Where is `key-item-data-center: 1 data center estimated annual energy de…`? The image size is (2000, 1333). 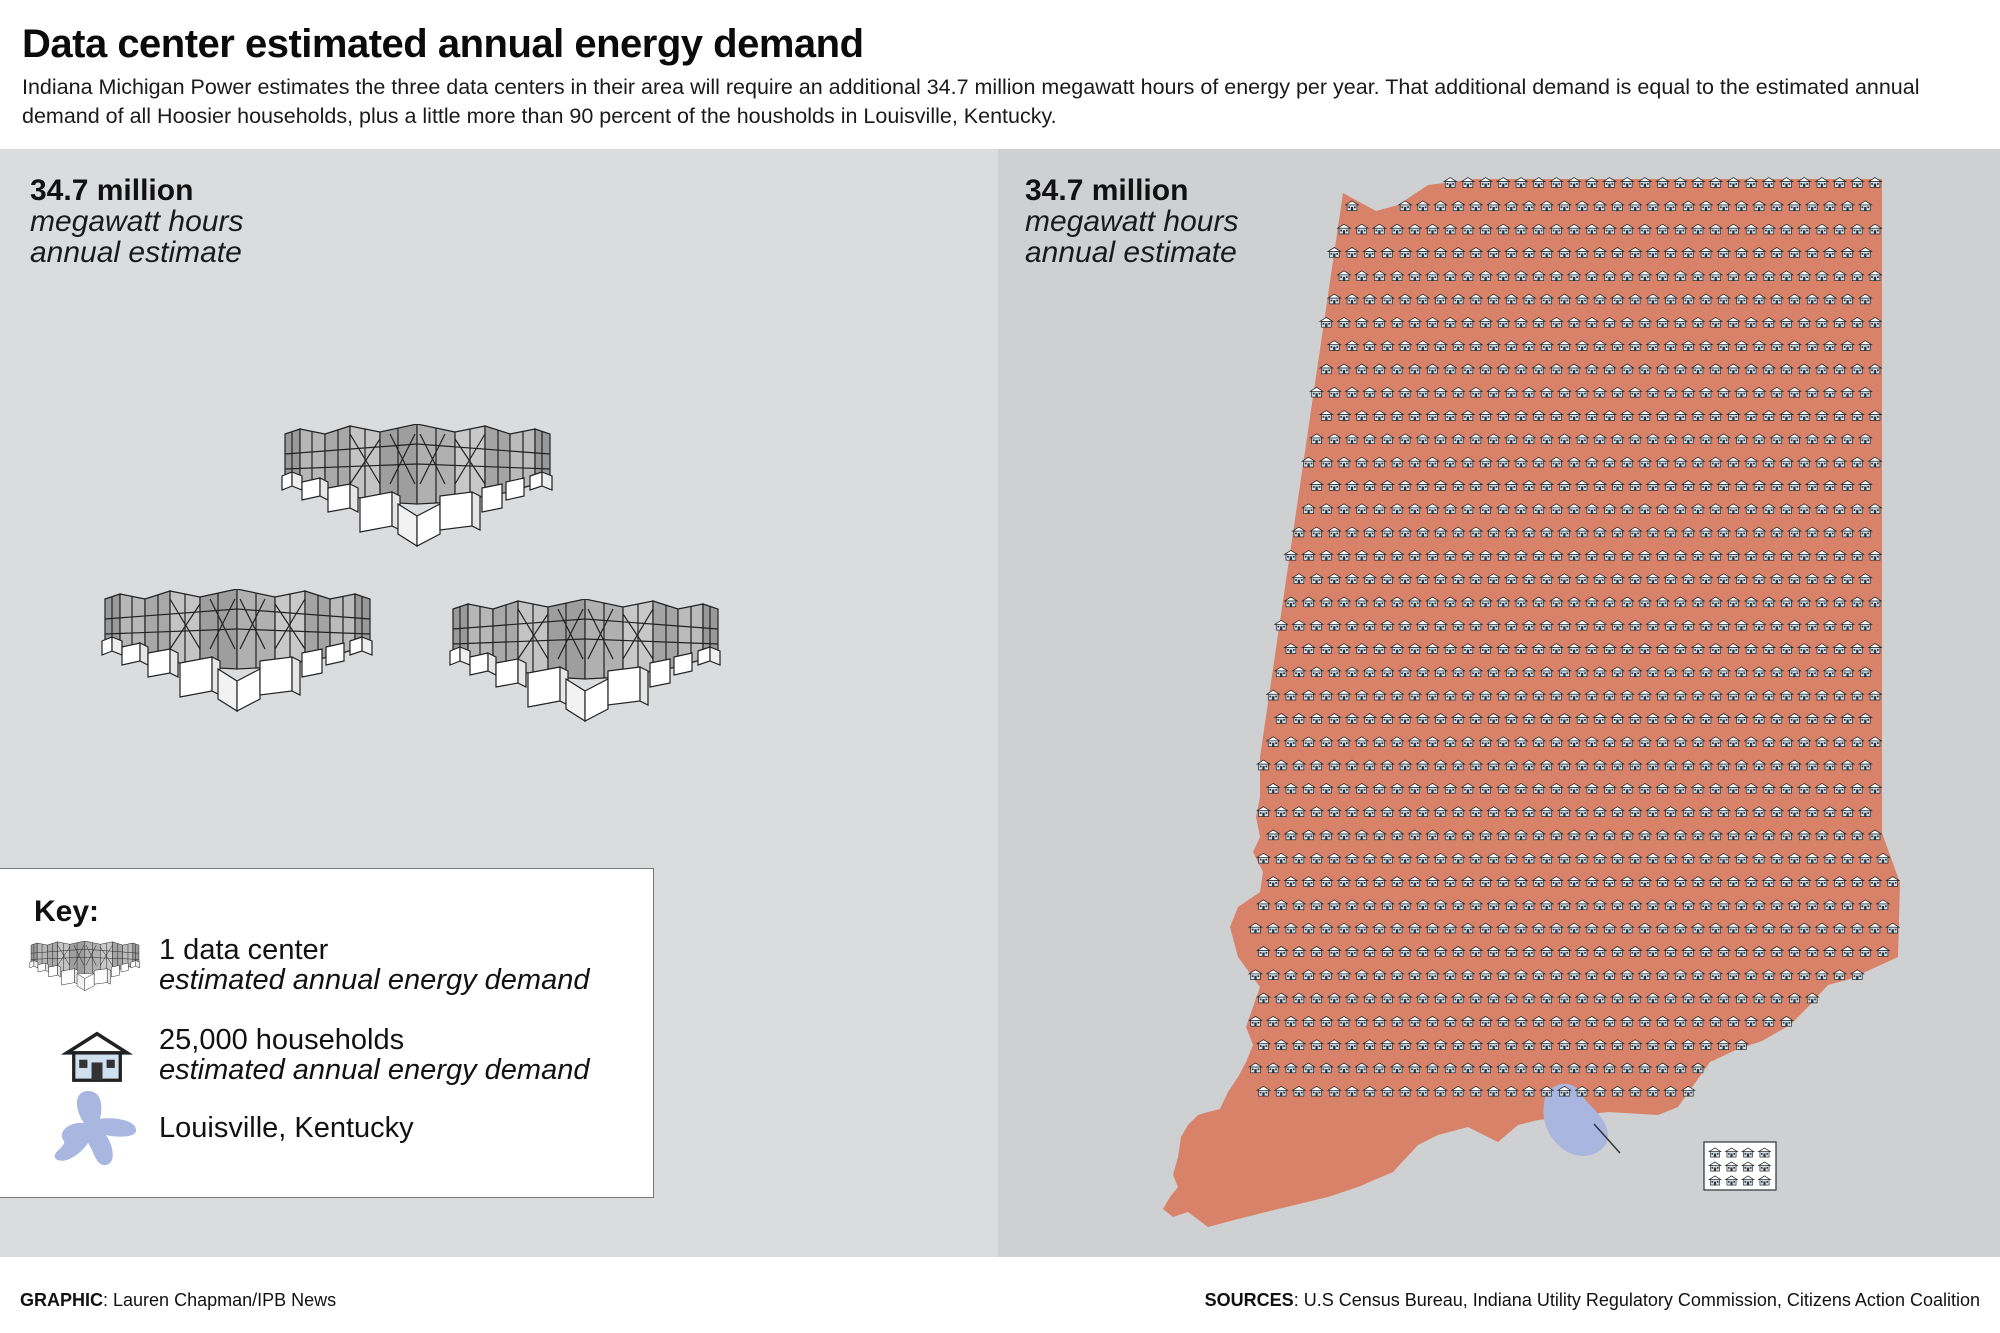
key-item-data-center: 1 data center estimated annual energy de… is located at coordinates (324, 975).